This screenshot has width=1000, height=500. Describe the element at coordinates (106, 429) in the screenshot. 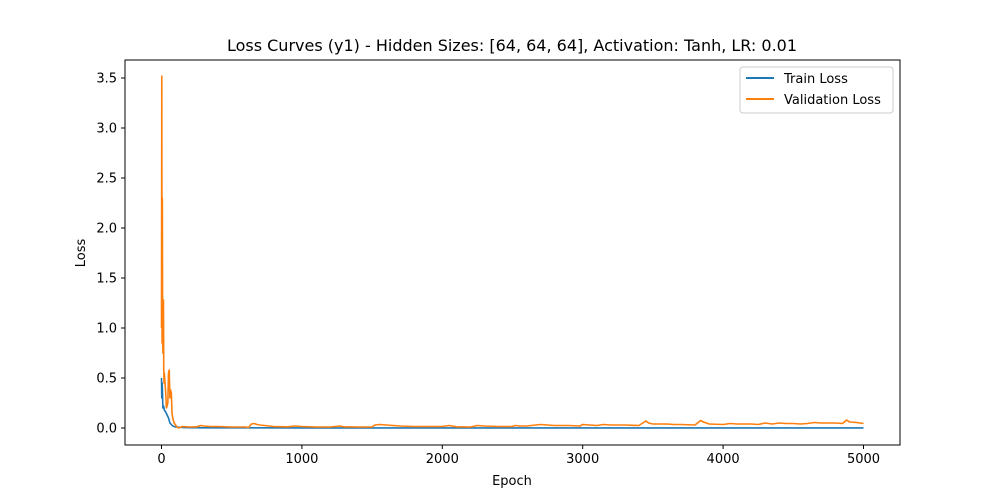

I see `y-tick-label: 0.0` at that location.